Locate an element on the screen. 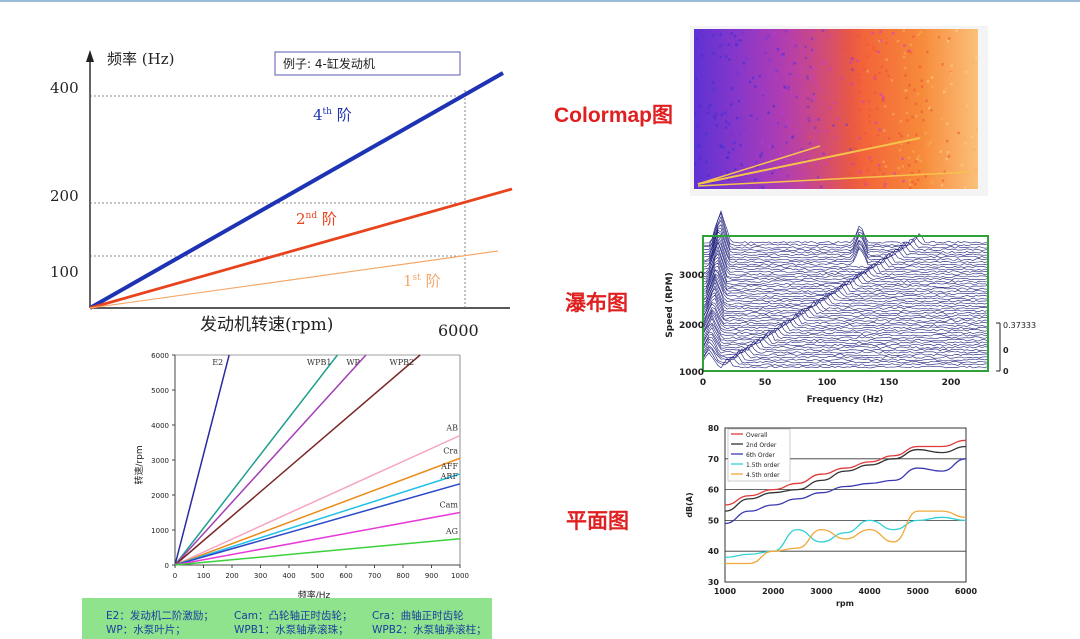  planar-legend-1-5th-order: 1.5th order is located at coordinates (763, 465).